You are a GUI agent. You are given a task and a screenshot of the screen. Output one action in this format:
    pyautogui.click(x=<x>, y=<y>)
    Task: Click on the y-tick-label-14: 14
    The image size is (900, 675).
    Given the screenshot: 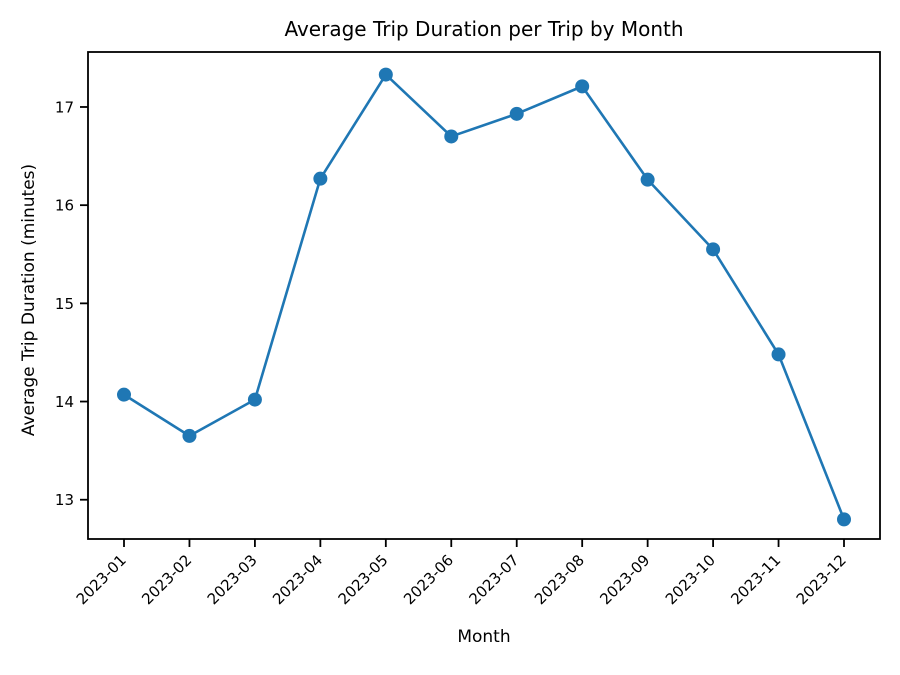 What is the action you would take?
    pyautogui.click(x=64, y=402)
    